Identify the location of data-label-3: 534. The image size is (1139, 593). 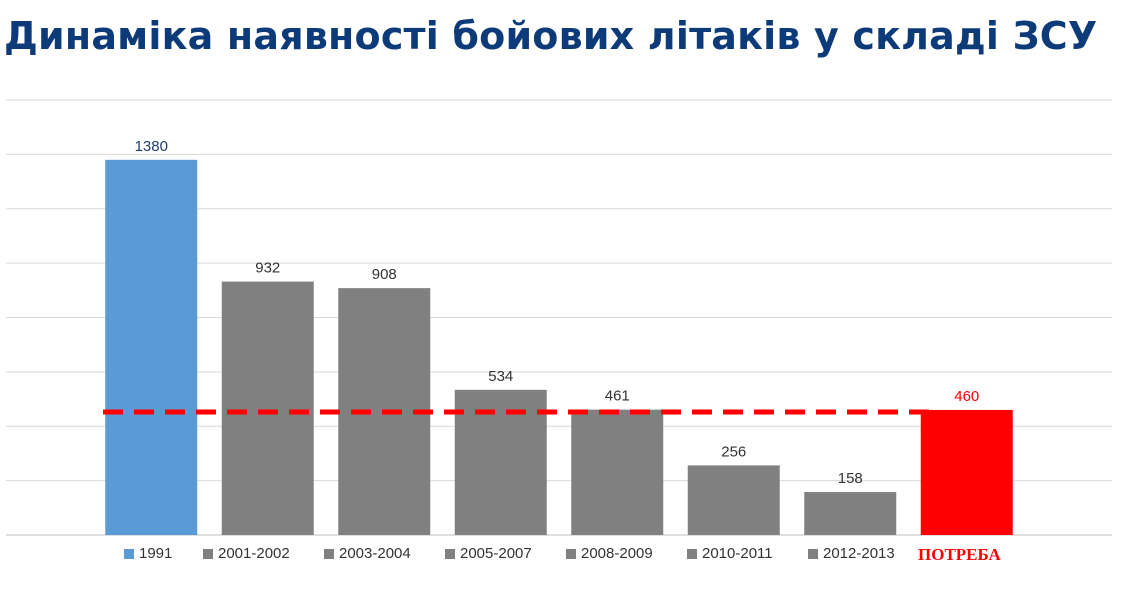
(500, 376).